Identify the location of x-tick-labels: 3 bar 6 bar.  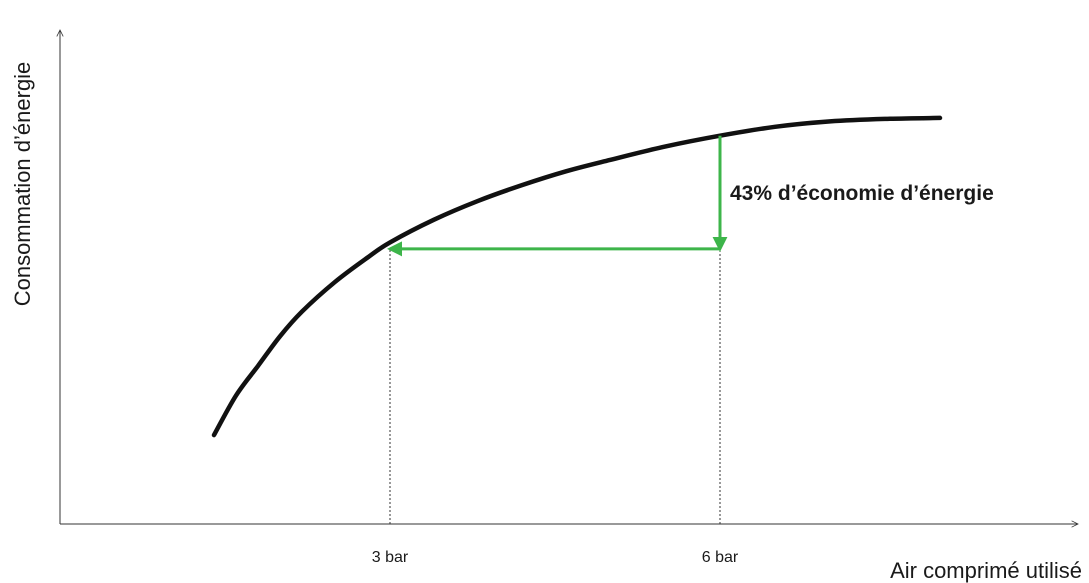
(555, 557).